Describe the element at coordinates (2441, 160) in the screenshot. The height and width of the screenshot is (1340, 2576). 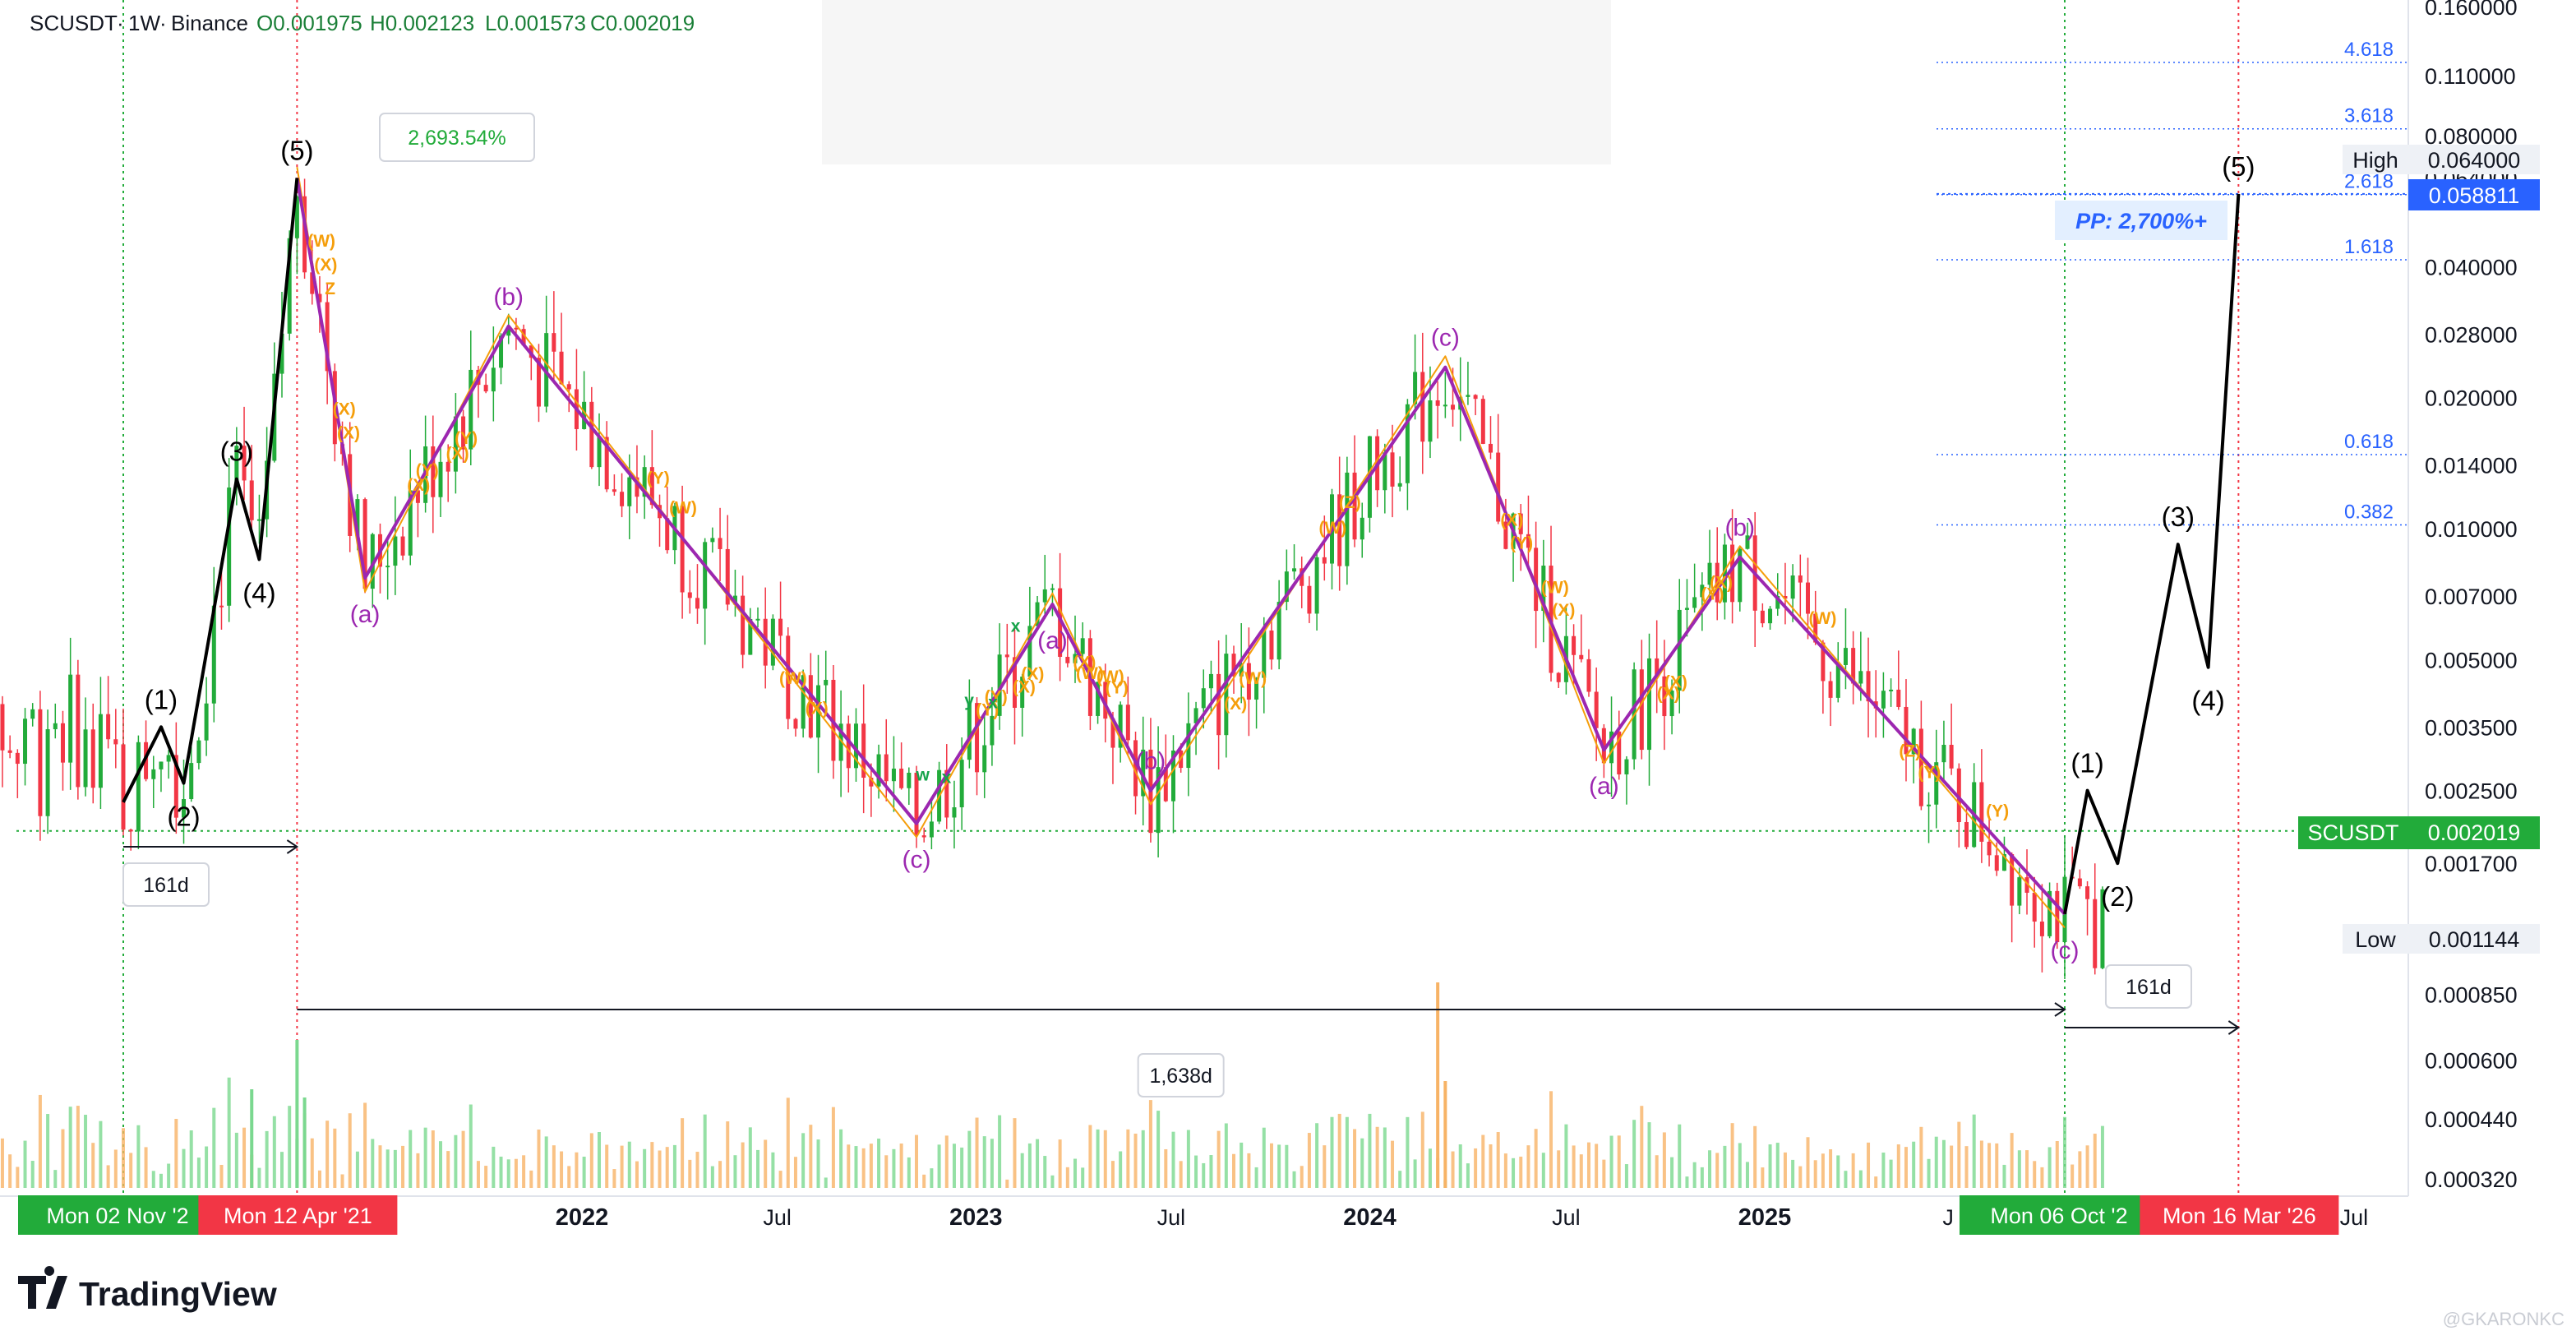
I see `price-tag-high: High 0.064000` at that location.